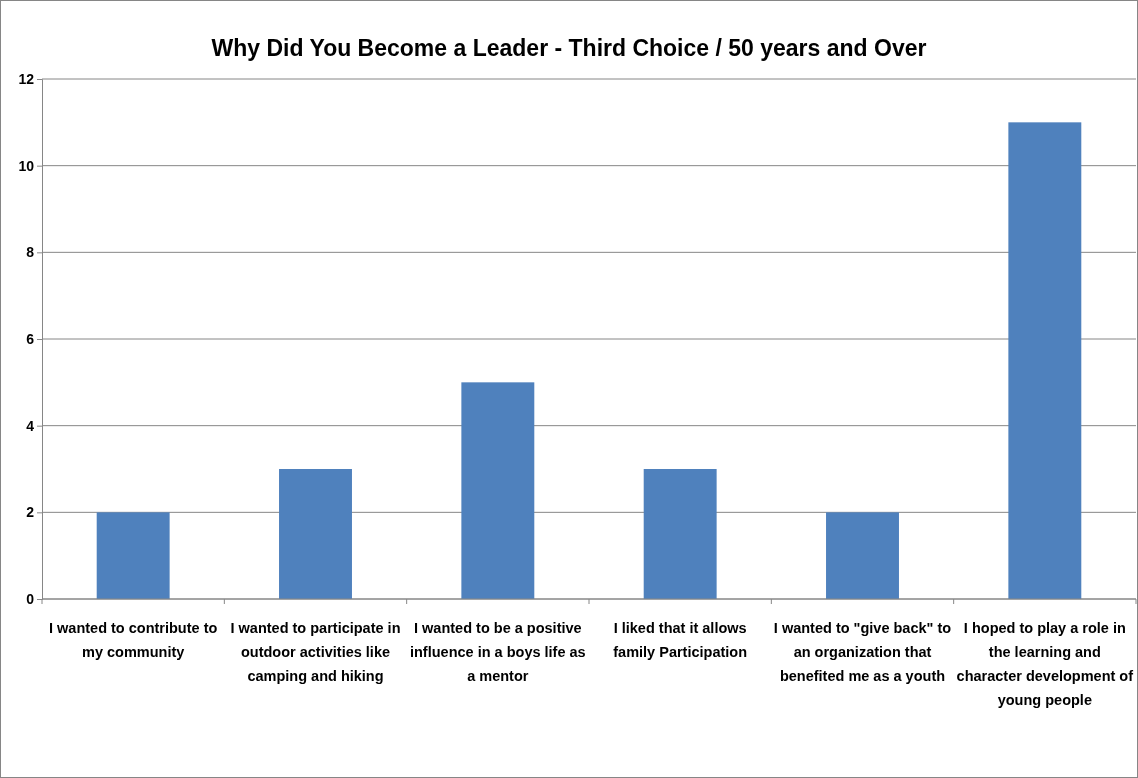 The image size is (1138, 778). What do you see at coordinates (569, 48) in the screenshot?
I see `chart-title: Why Did You Become a Leader - Third Choice / 50 years and Over` at bounding box center [569, 48].